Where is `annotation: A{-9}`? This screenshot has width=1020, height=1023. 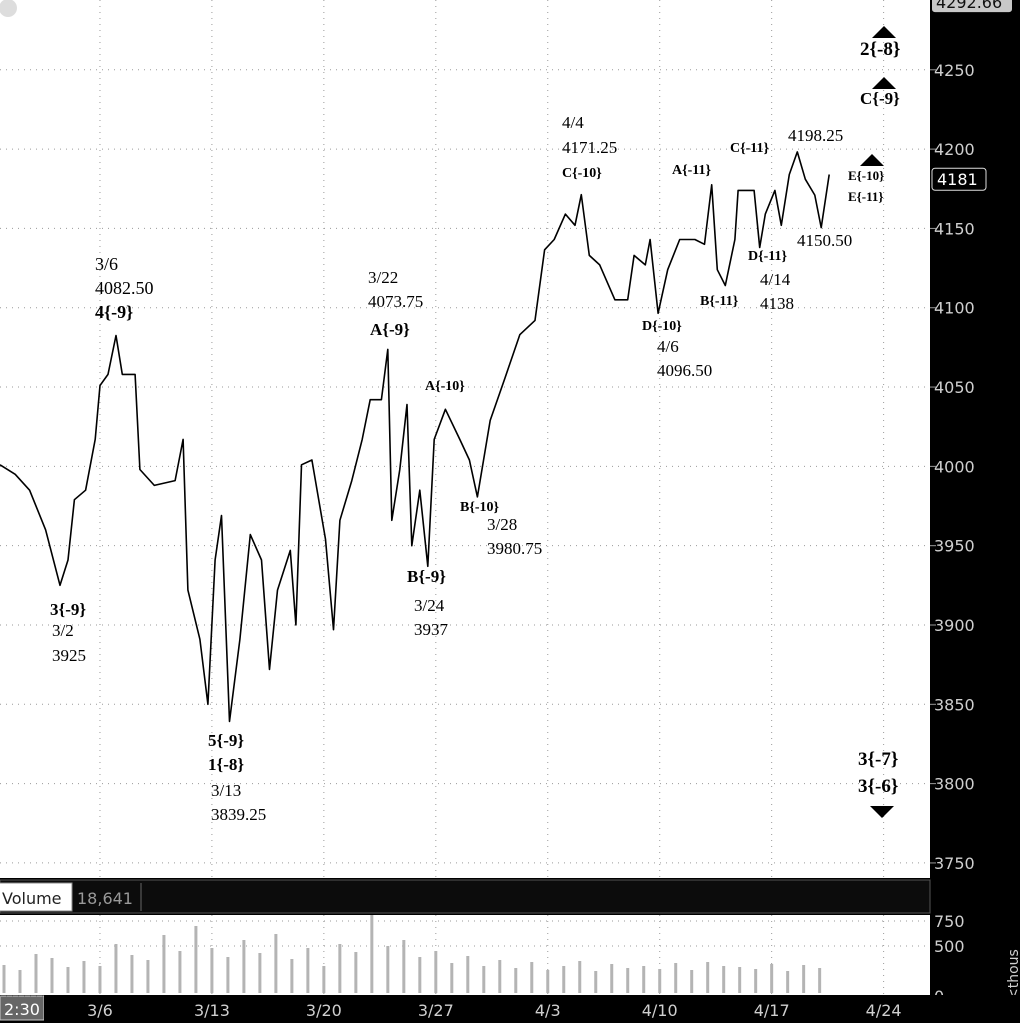 annotation: A{-9} is located at coordinates (390, 329).